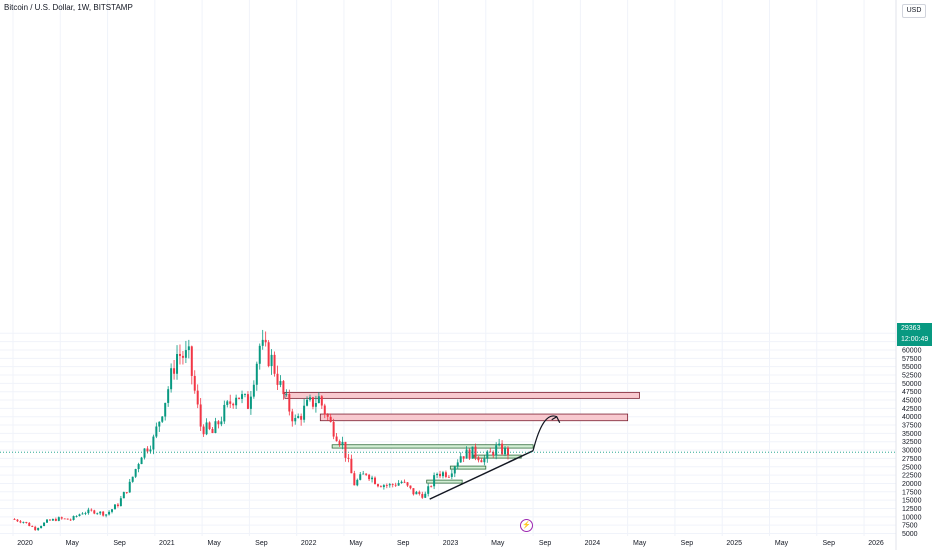 The height and width of the screenshot is (550, 932). I want to click on y-tick-label: 35000, so click(912, 434).